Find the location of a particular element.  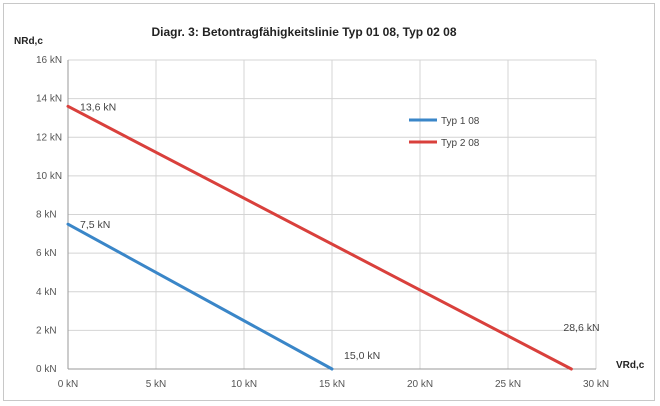

y-tick-label: 12 kN is located at coordinates (49, 137).